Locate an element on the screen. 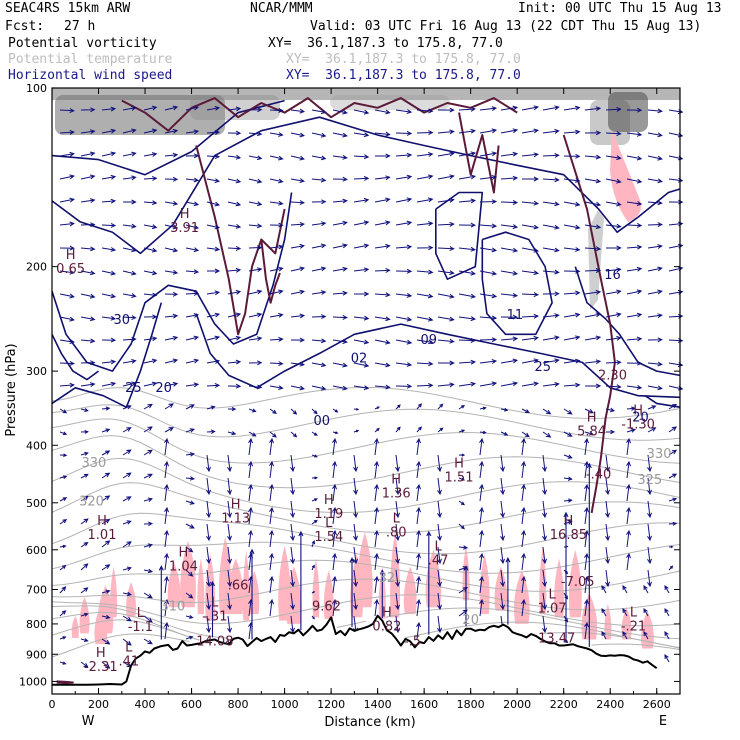  pv-extremum-value: .66 is located at coordinates (238, 586).